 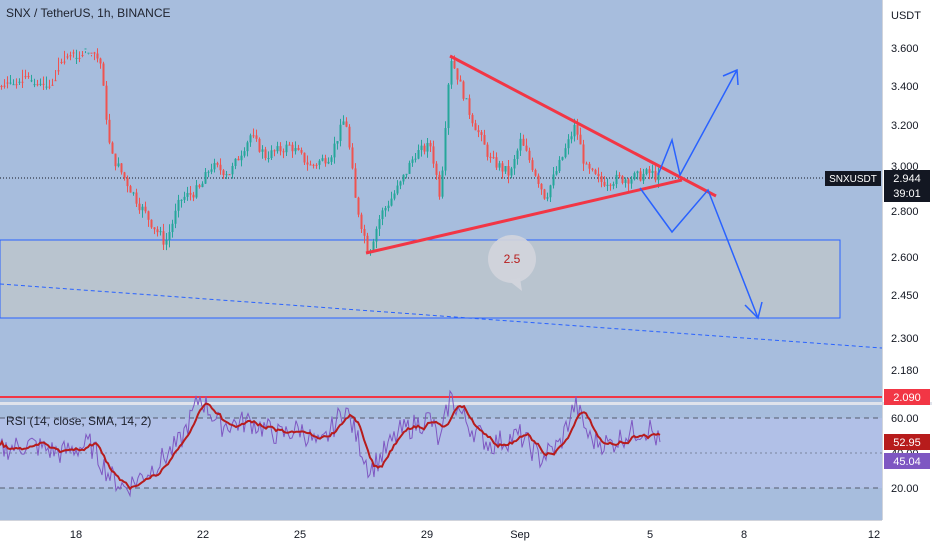 I want to click on rsi-legend-title: RSI (14, close, SMA, 14, 2), so click(x=79, y=421).